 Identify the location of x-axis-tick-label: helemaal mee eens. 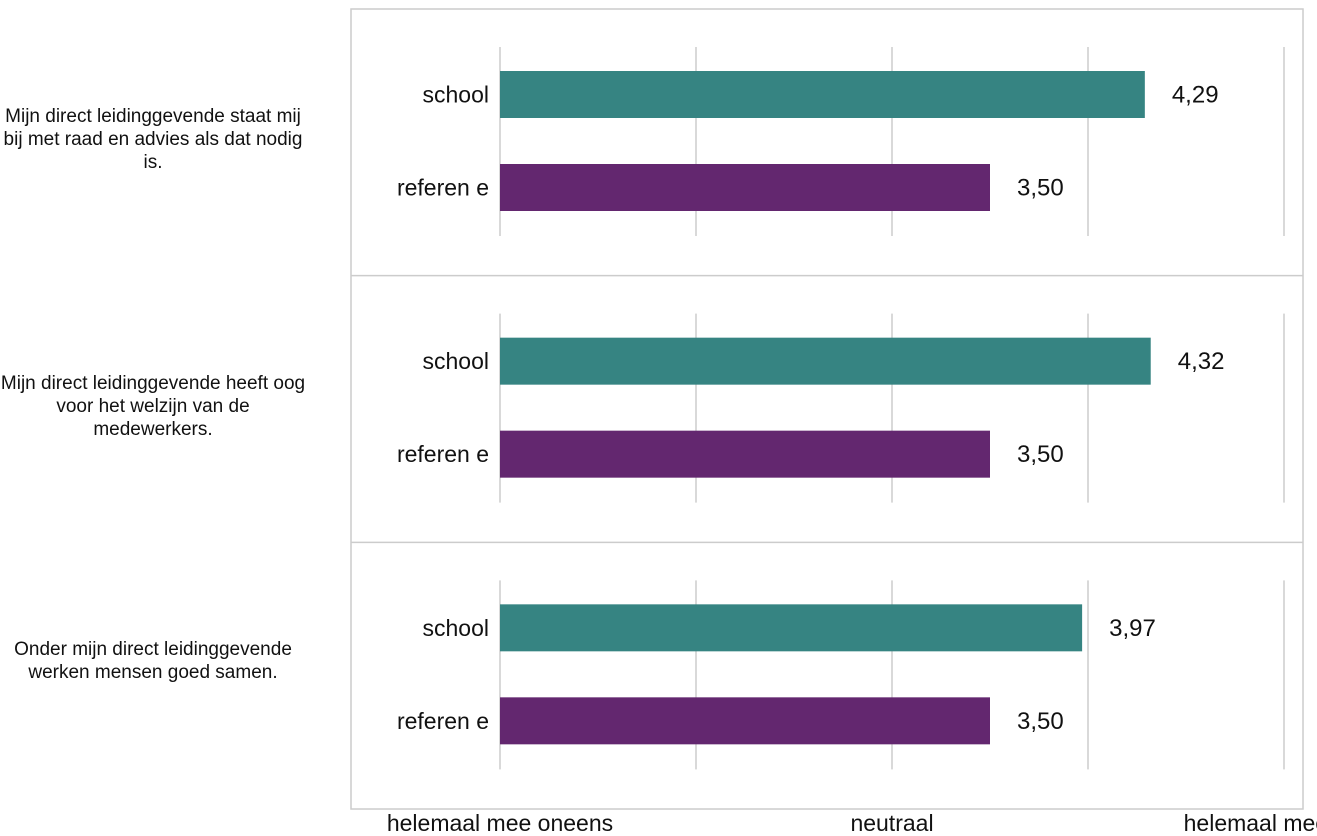
(1250, 823).